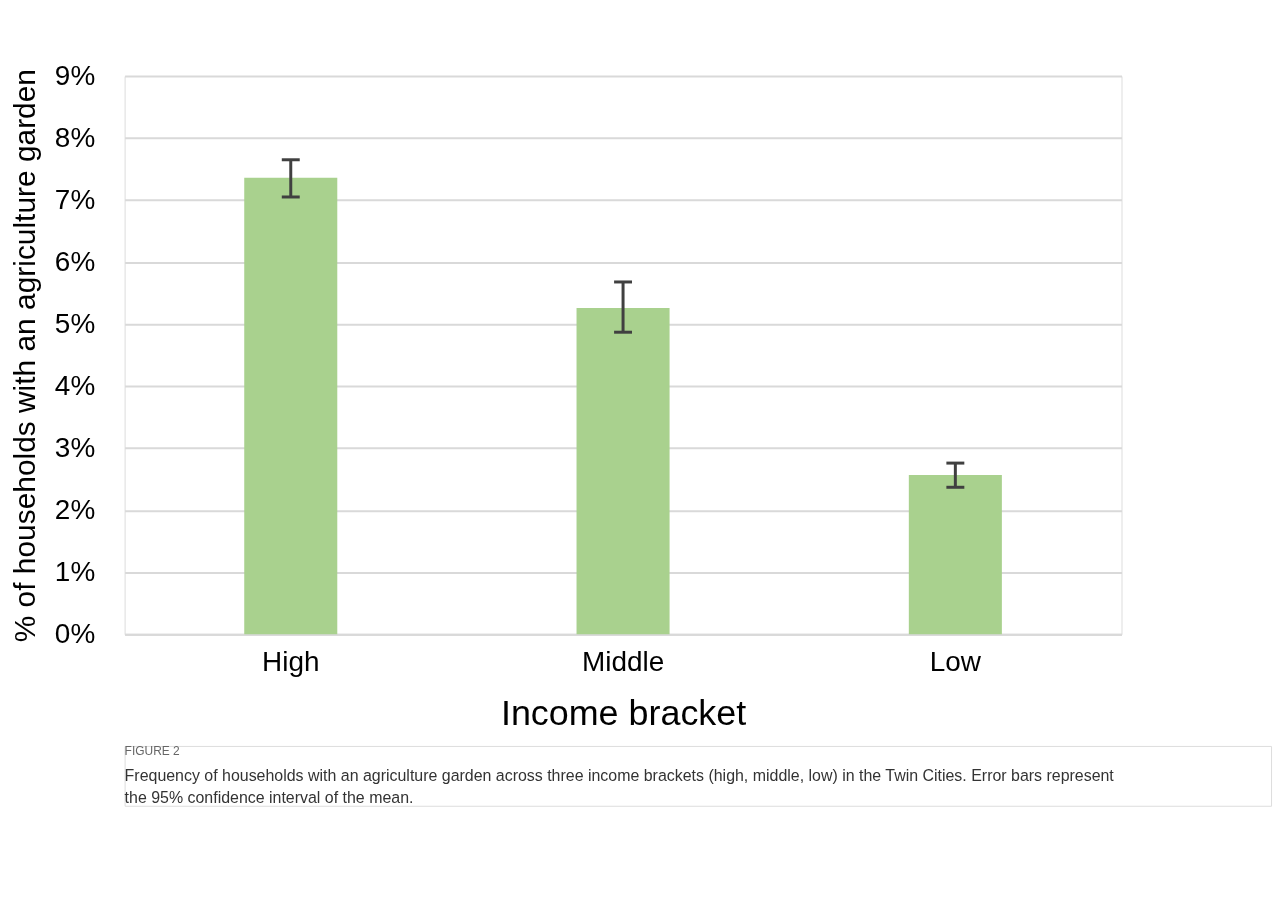  Describe the element at coordinates (75, 571) in the screenshot. I see `y-tick-label: 1%` at that location.